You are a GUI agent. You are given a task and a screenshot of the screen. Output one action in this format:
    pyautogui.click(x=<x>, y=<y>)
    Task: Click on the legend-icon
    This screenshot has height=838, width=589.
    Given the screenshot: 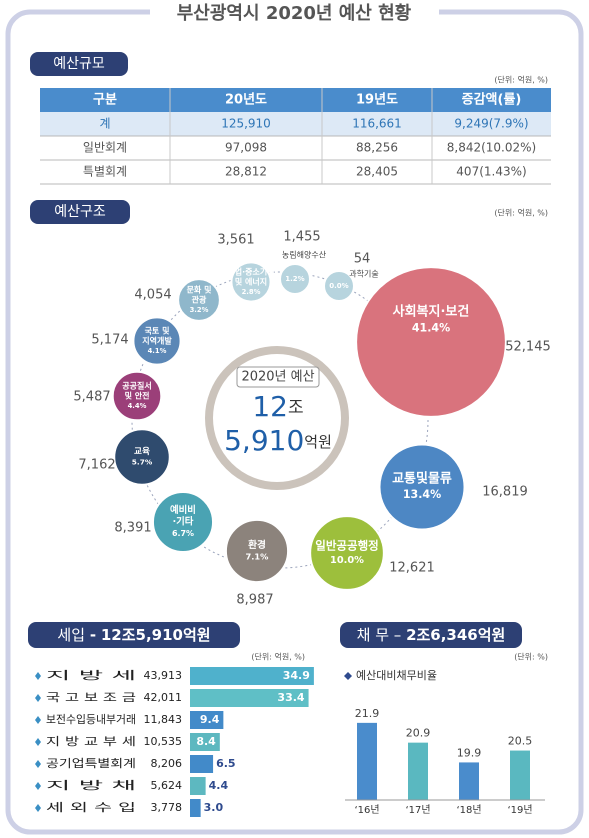 What is the action you would take?
    pyautogui.click(x=348, y=676)
    